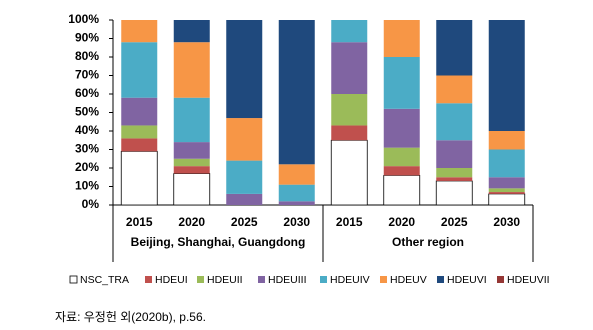 The height and width of the screenshot is (330, 593). What do you see at coordinates (87, 167) in the screenshot?
I see `y-tick-label: 20%` at bounding box center [87, 167].